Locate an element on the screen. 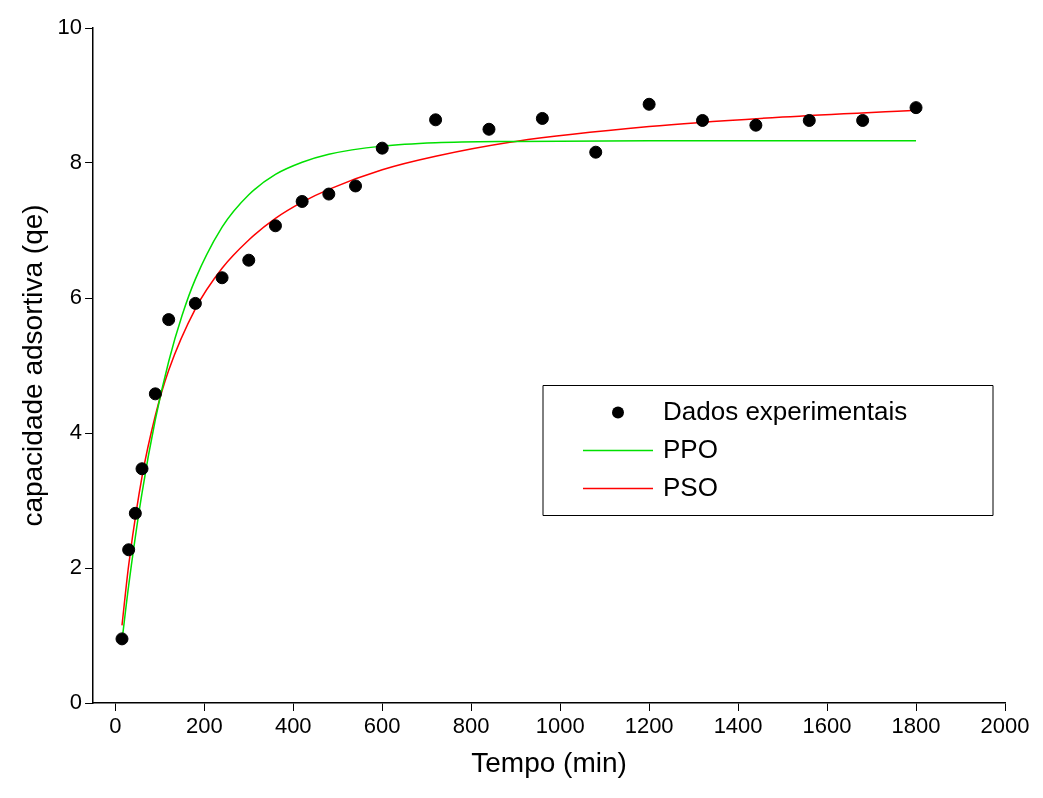 Image resolution: width=1043 pixels, height=798 pixels. x-axis-title: Tempo (min) is located at coordinates (549, 762).